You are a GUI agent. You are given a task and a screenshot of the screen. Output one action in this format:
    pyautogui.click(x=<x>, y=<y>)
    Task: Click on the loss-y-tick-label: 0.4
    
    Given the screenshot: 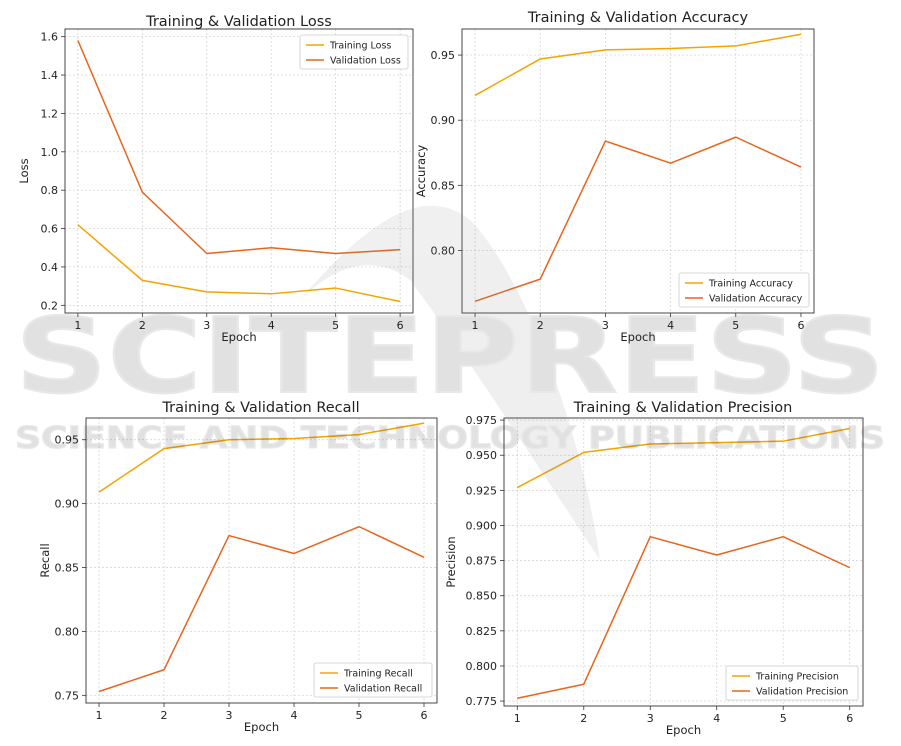 What is the action you would take?
    pyautogui.click(x=50, y=267)
    